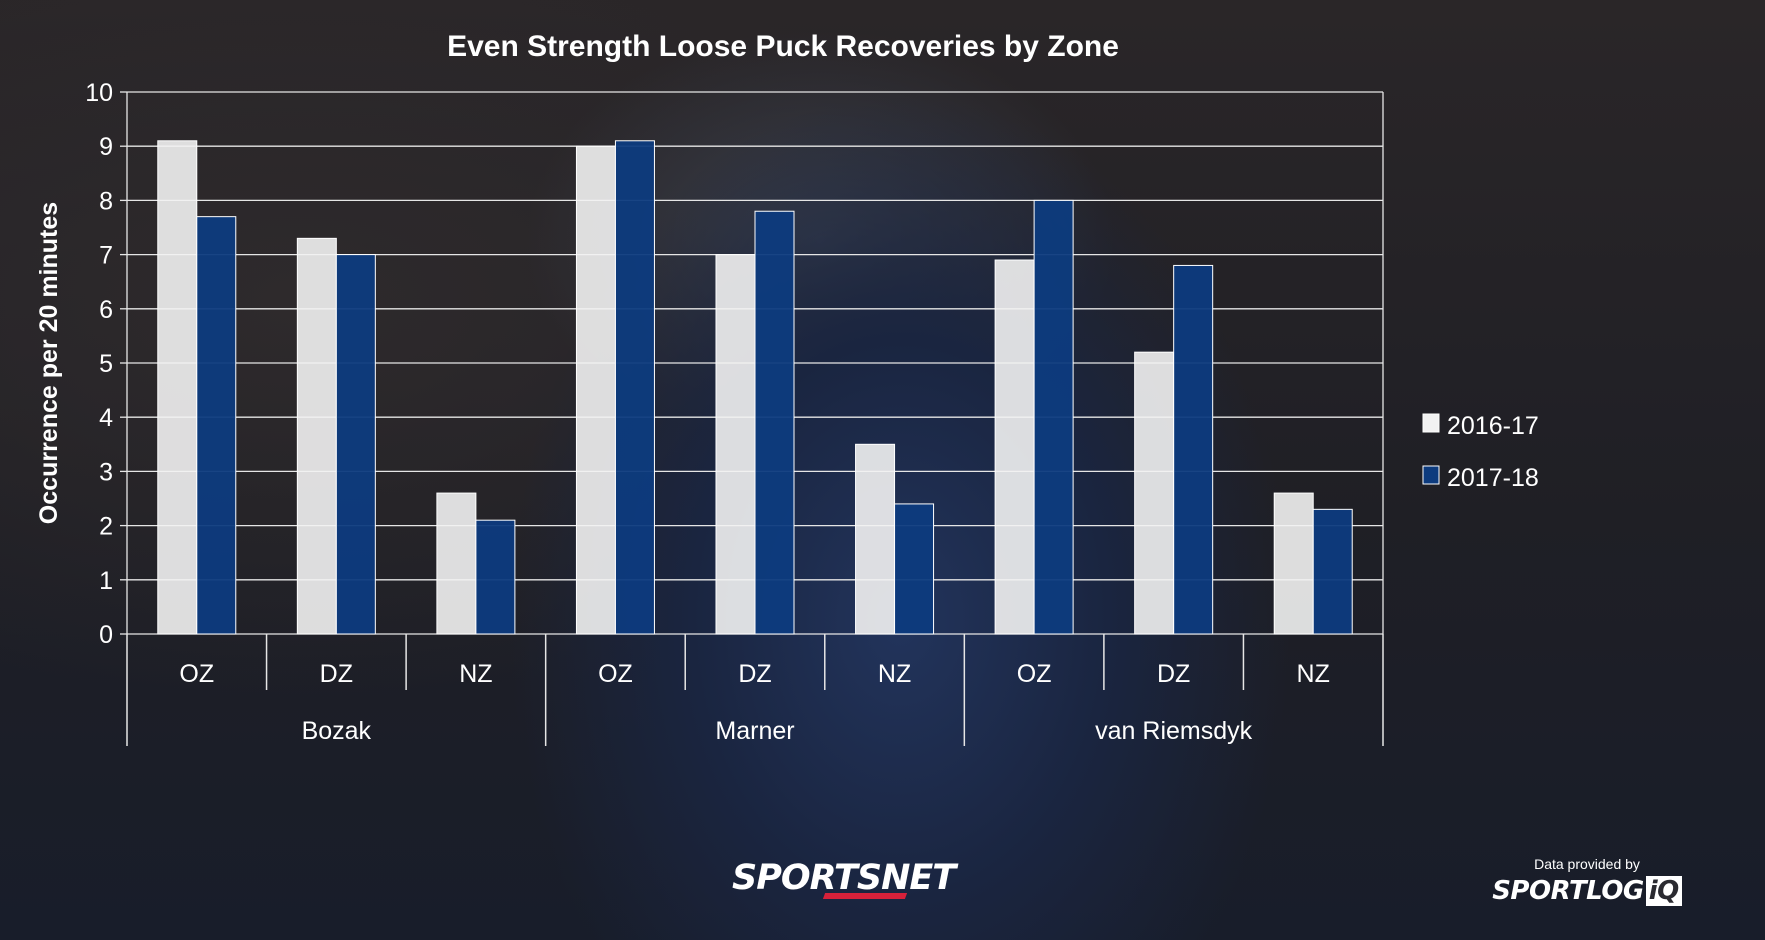 This screenshot has width=1765, height=940. I want to click on y-tick-label: 8, so click(106, 201).